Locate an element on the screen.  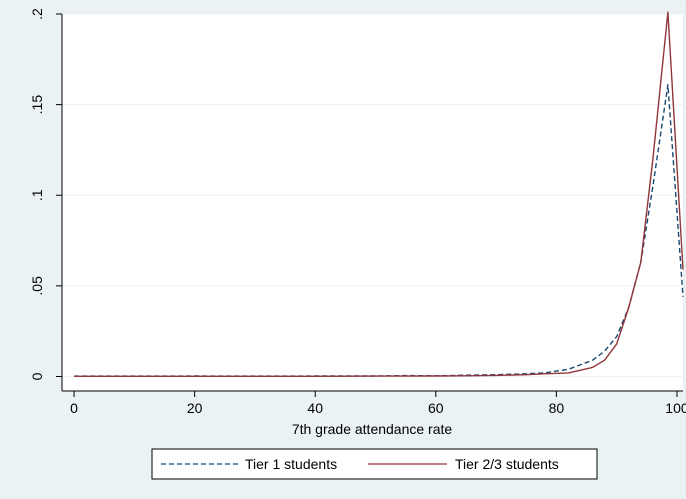
y-tick-label: 0 is located at coordinates (37, 376).